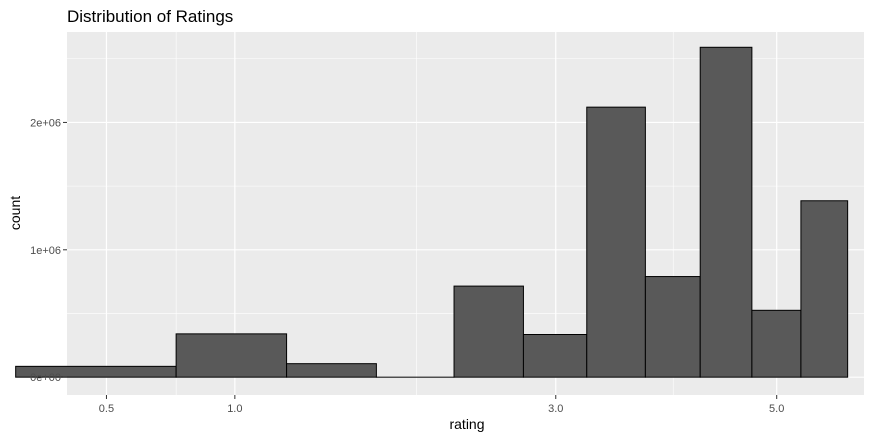 The height and width of the screenshot is (439, 874). What do you see at coordinates (45, 378) in the screenshot?
I see `y-tick-label: 0e+00` at bounding box center [45, 378].